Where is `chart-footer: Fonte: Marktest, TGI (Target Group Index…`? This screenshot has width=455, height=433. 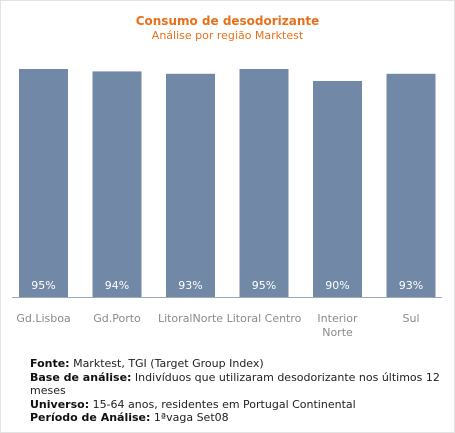
chart-footer: Fonte: Marktest, TGI (Target Group Index… is located at coordinates (235, 391).